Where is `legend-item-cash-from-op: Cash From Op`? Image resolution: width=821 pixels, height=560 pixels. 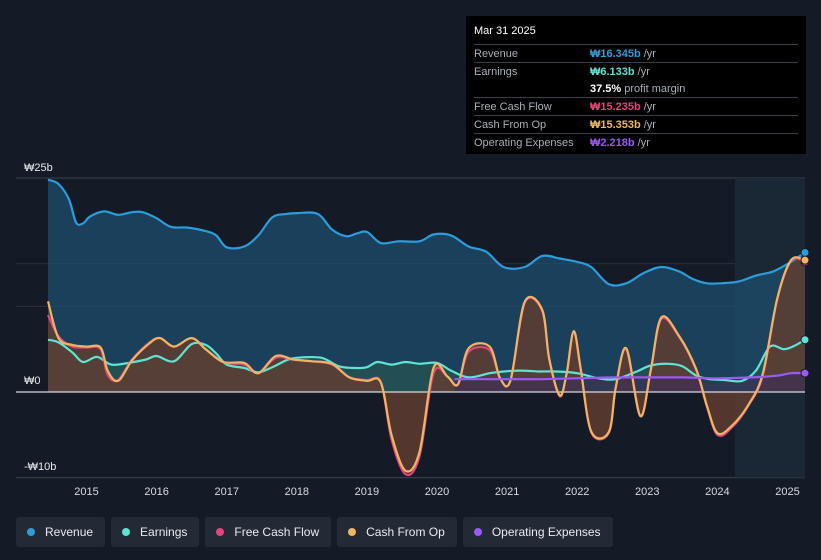
legend-item-cash-from-op: Cash From Op is located at coordinates (397, 532).